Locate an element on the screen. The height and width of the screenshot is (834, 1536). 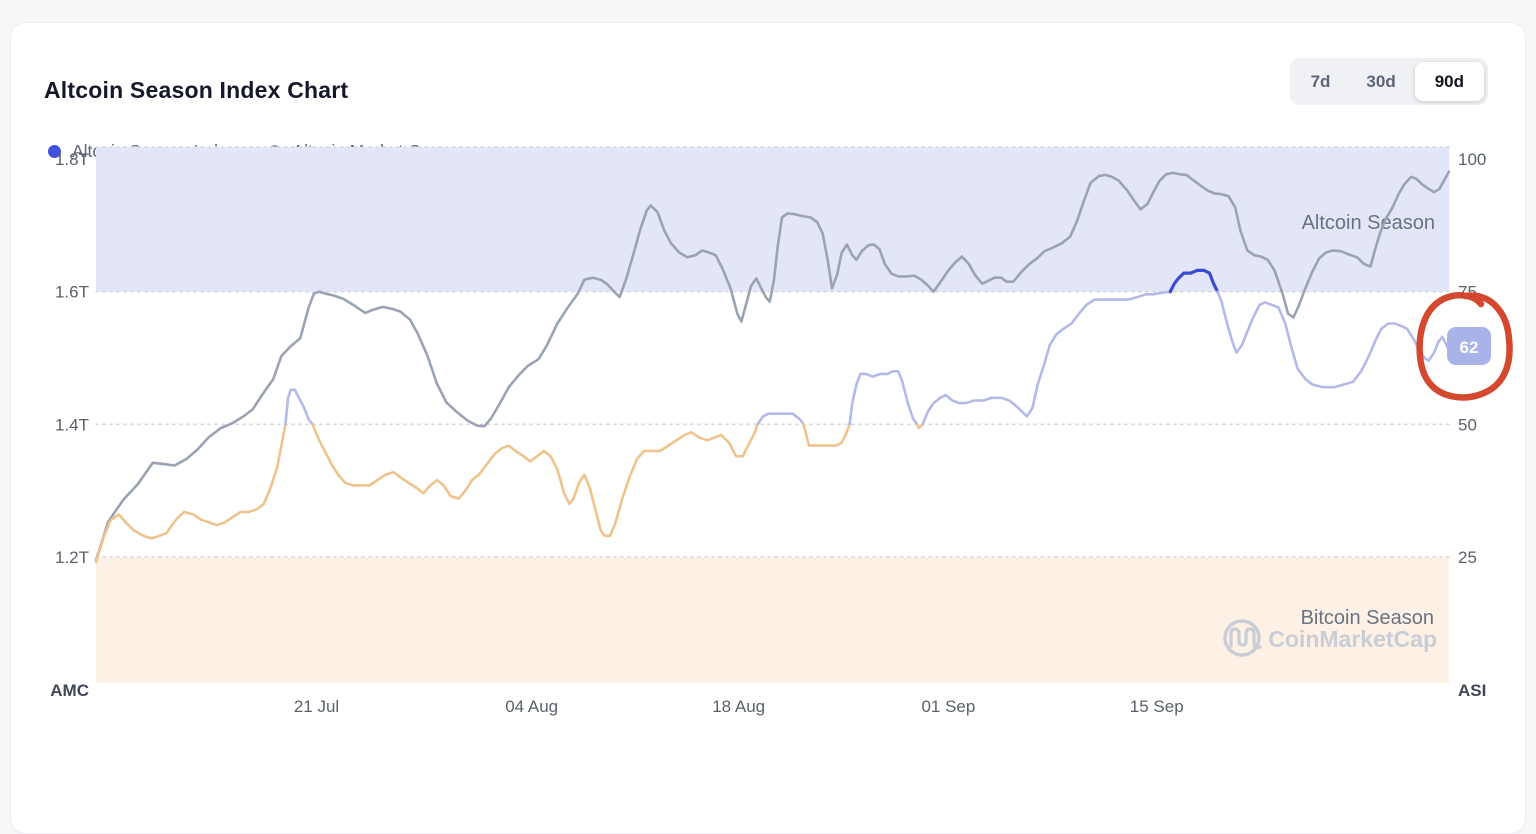
range-button-30d: 30d is located at coordinates (1380, 81).